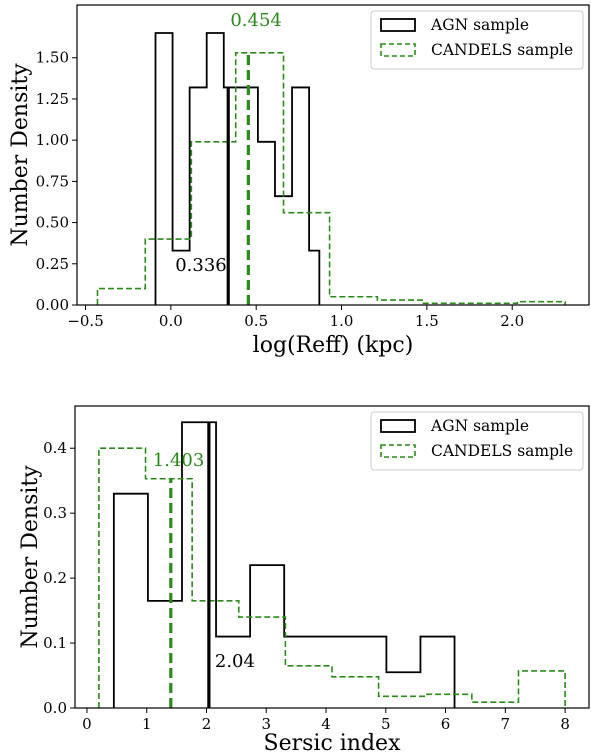 Image resolution: width=591 pixels, height=754 pixels. Describe the element at coordinates (235, 661) in the screenshot. I see `median-label-agn: 2.04` at that location.